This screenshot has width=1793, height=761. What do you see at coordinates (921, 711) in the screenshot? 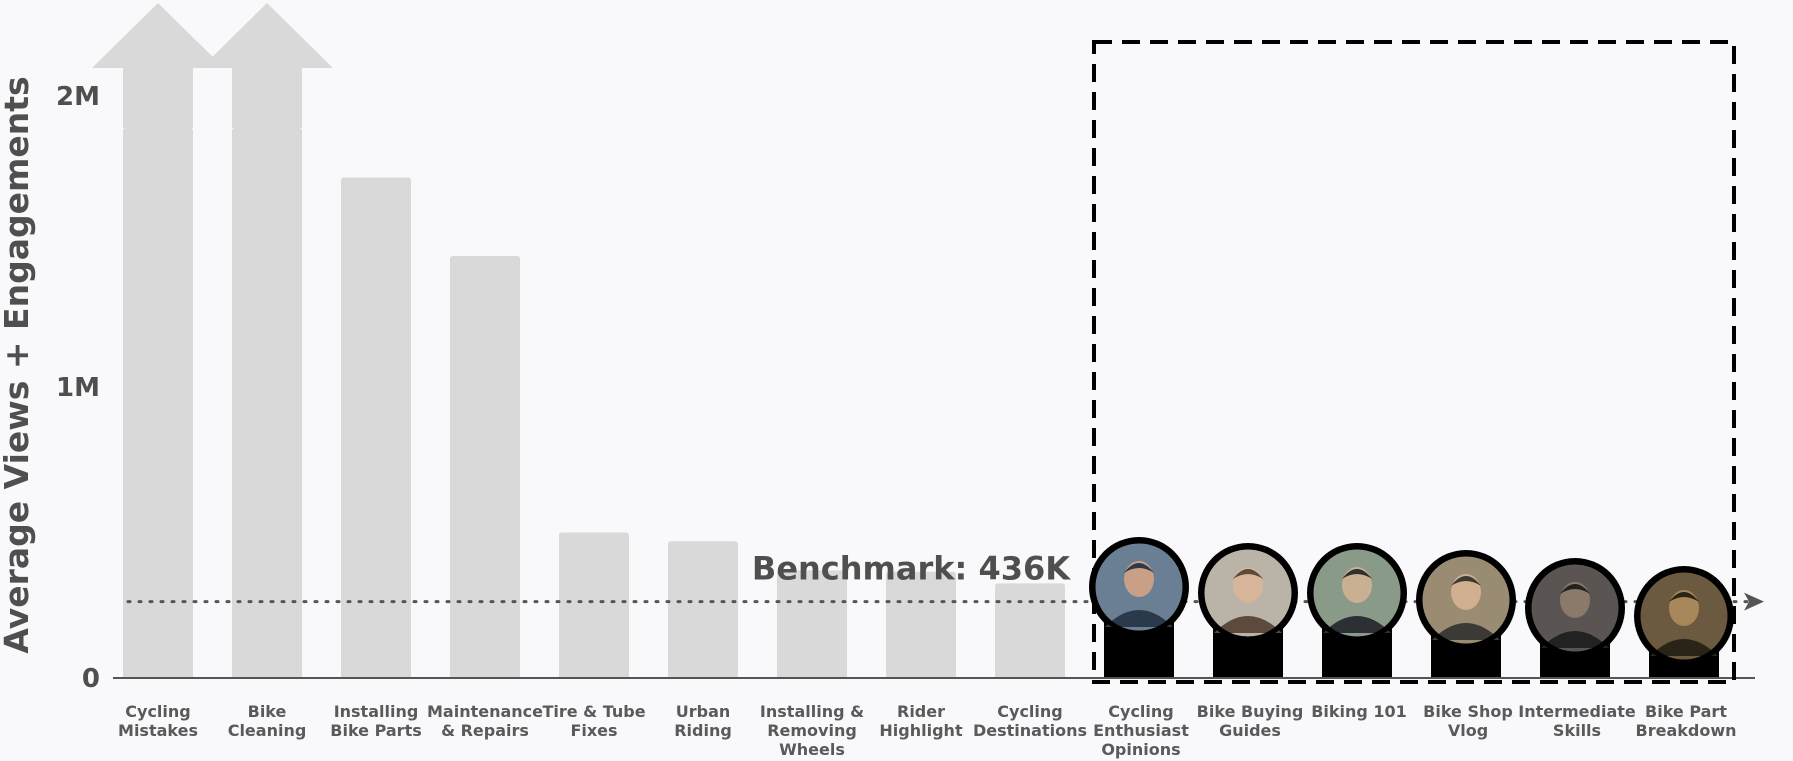
I see `category-label-line: Rider` at bounding box center [921, 711].